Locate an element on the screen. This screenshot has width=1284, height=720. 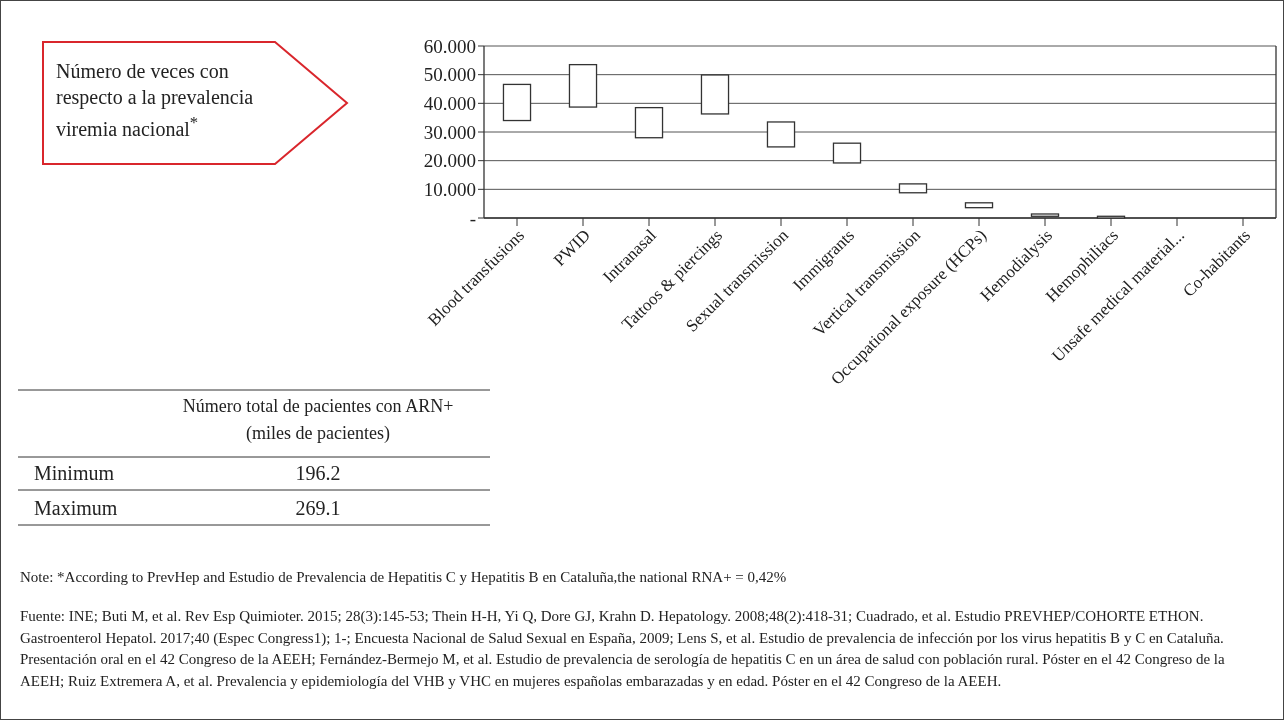
text: Número de veces con respecto a la prevalencia viremia nacional$^{*}$ is located at coordinates (155, 100).